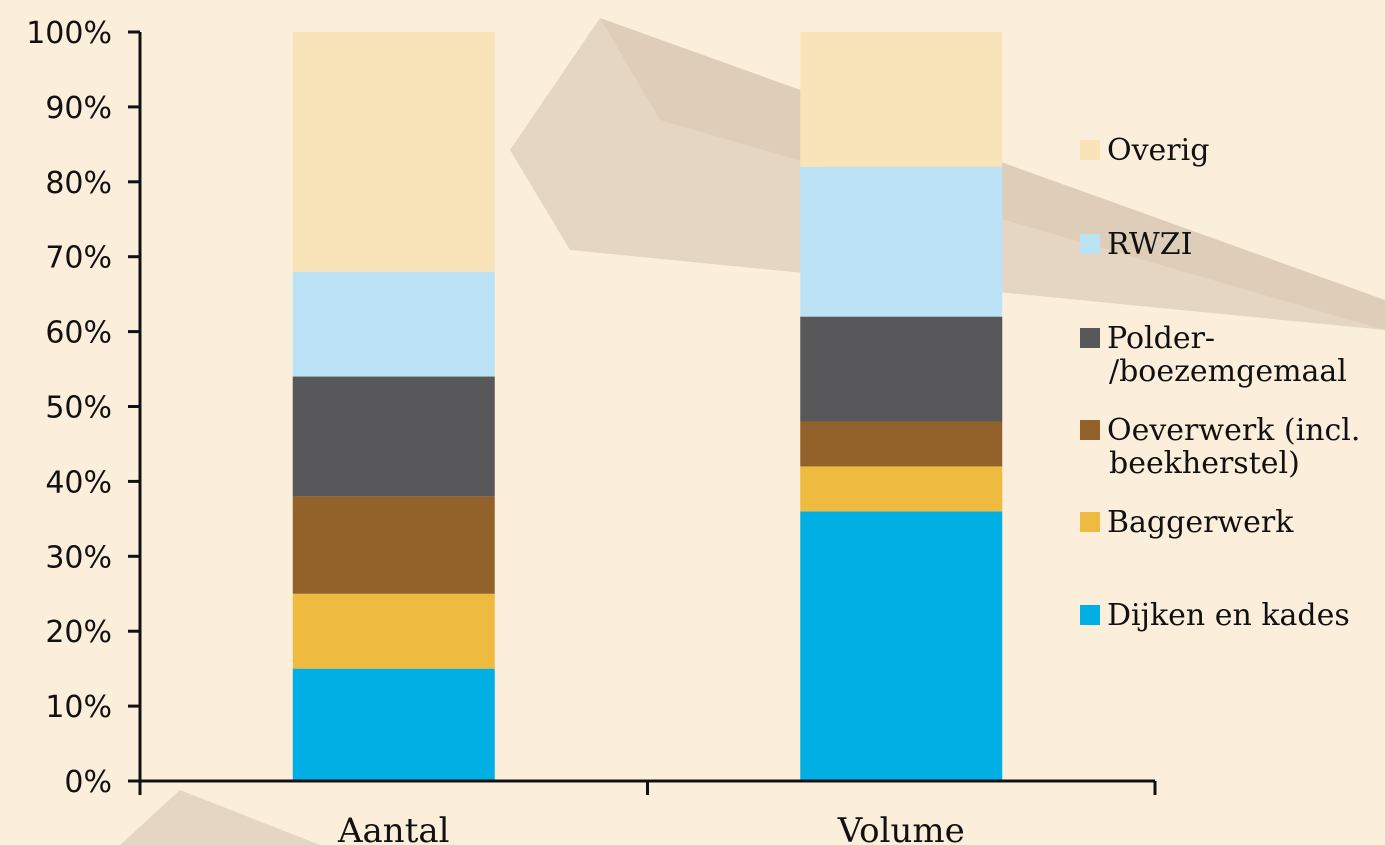 This screenshot has height=845, width=1385. Describe the element at coordinates (78, 408) in the screenshot. I see `y-tick-label: 50%` at that location.